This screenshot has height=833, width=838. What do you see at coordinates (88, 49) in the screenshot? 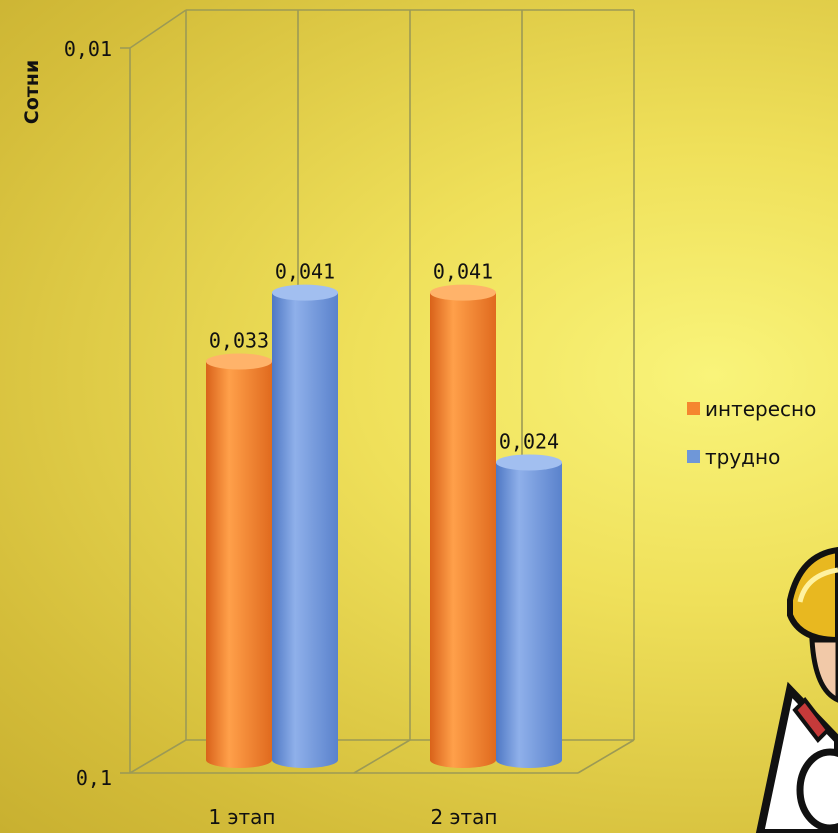
I see `y-tick-top: 0,01` at bounding box center [88, 49].